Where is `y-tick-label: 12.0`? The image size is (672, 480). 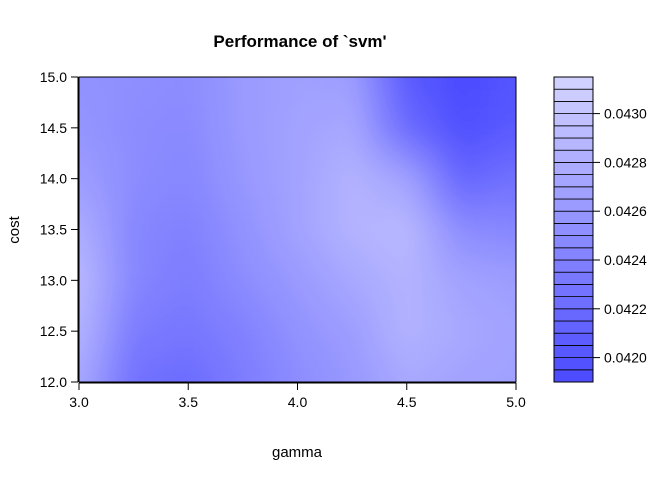
y-tick-label: 12.0 is located at coordinates (53, 382).